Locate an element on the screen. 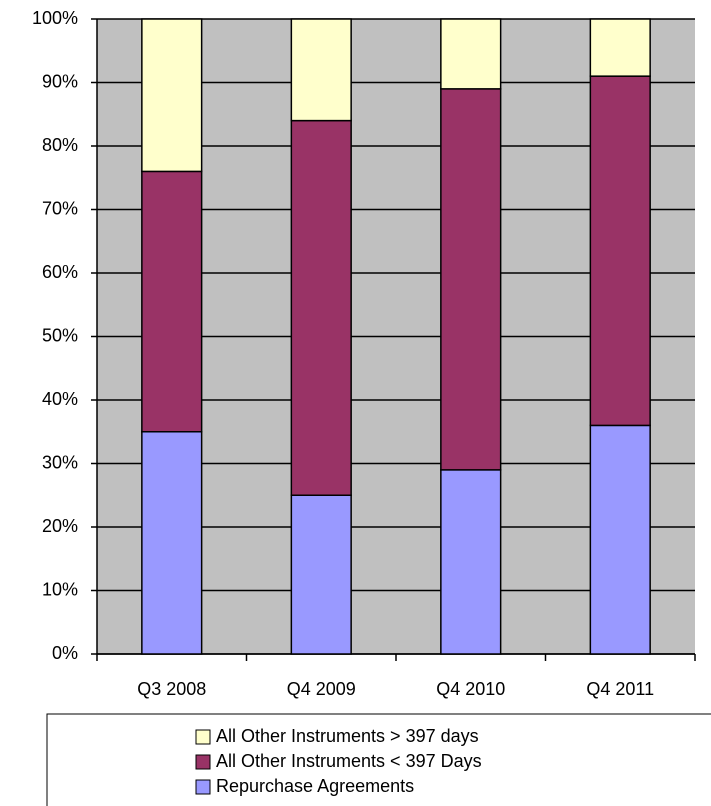 Image resolution: width=711 pixels, height=806 pixels. y-tick-label: 40% is located at coordinates (60, 399).